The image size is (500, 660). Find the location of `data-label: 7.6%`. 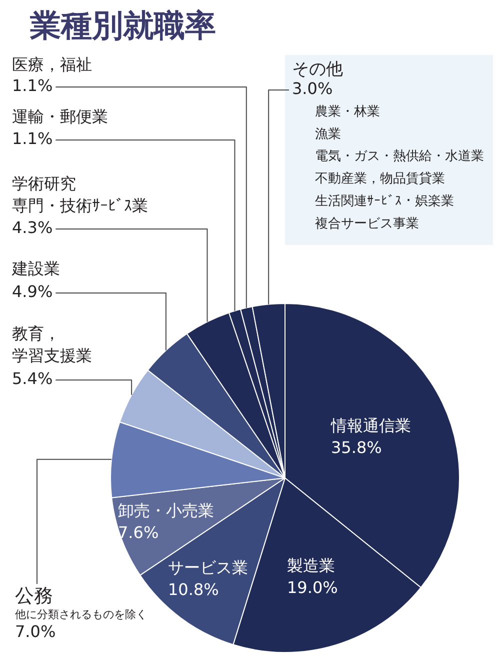

data-label: 7.6% is located at coordinates (138, 532).